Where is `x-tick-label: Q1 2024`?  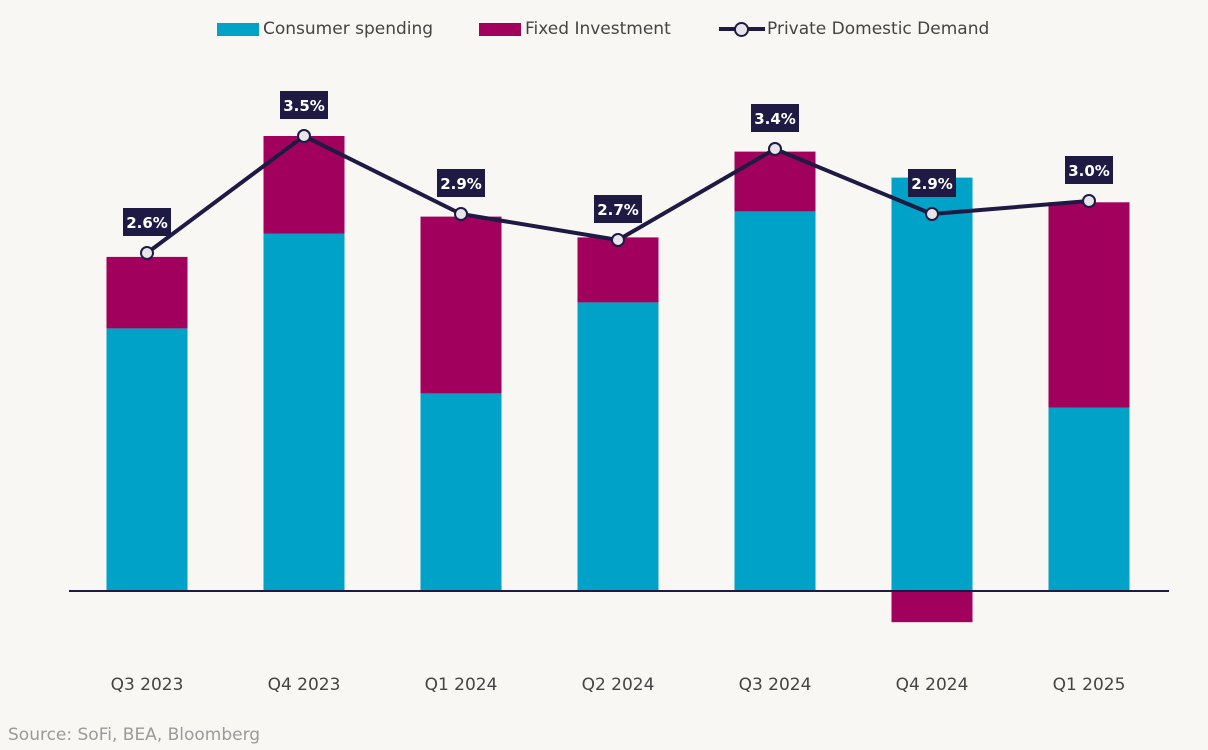 x-tick-label: Q1 2024 is located at coordinates (461, 685).